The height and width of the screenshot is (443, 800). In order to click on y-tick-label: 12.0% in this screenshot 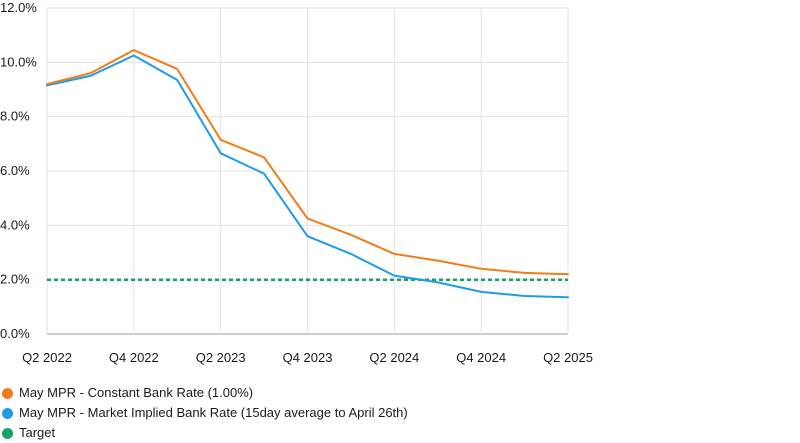, I will do `click(18, 7)`.